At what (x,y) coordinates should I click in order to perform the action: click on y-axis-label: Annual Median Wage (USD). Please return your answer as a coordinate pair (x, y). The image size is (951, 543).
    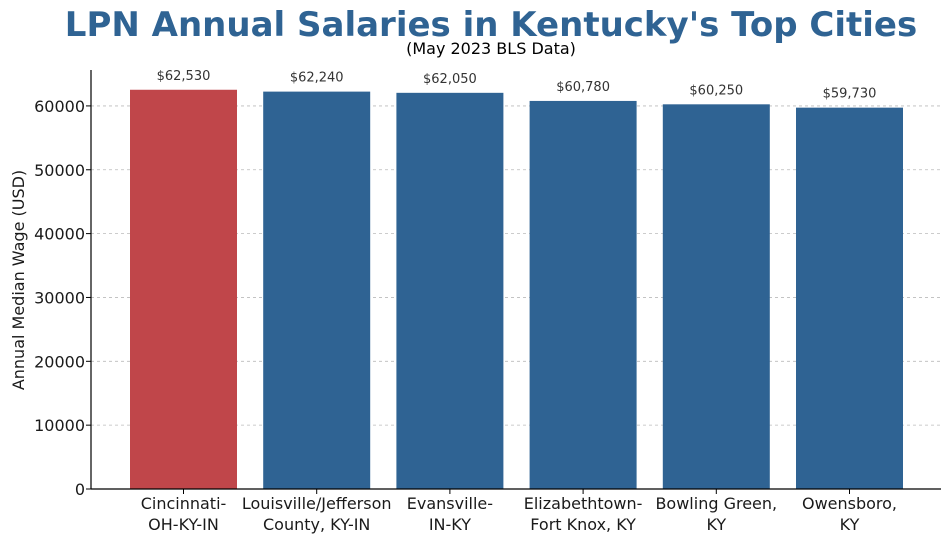
    Looking at the image, I should click on (18, 280).